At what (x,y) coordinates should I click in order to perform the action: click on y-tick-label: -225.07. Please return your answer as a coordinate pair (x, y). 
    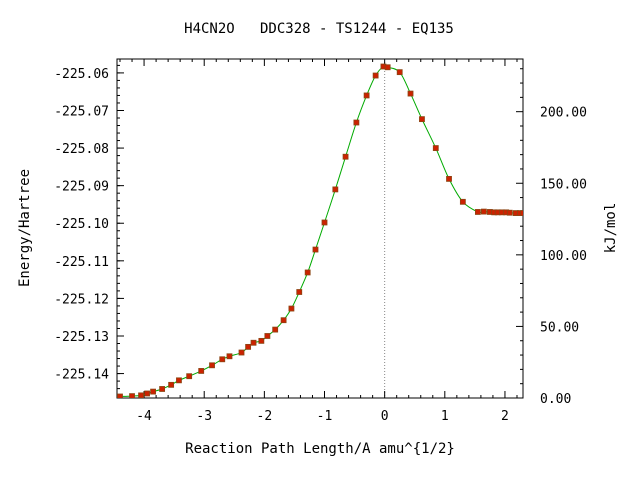
    Looking at the image, I should click on (81, 111).